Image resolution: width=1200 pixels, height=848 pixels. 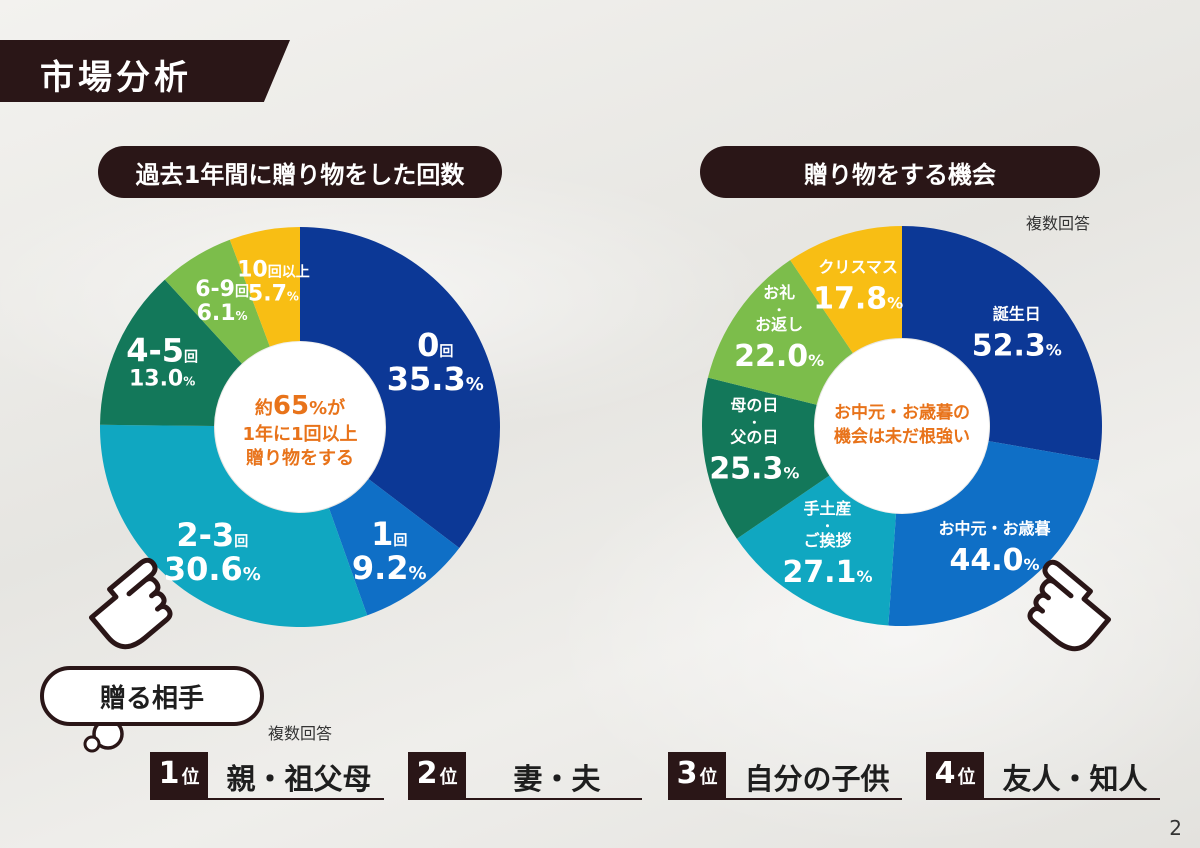 I want to click on value-label: 27.1%, so click(x=827, y=572).